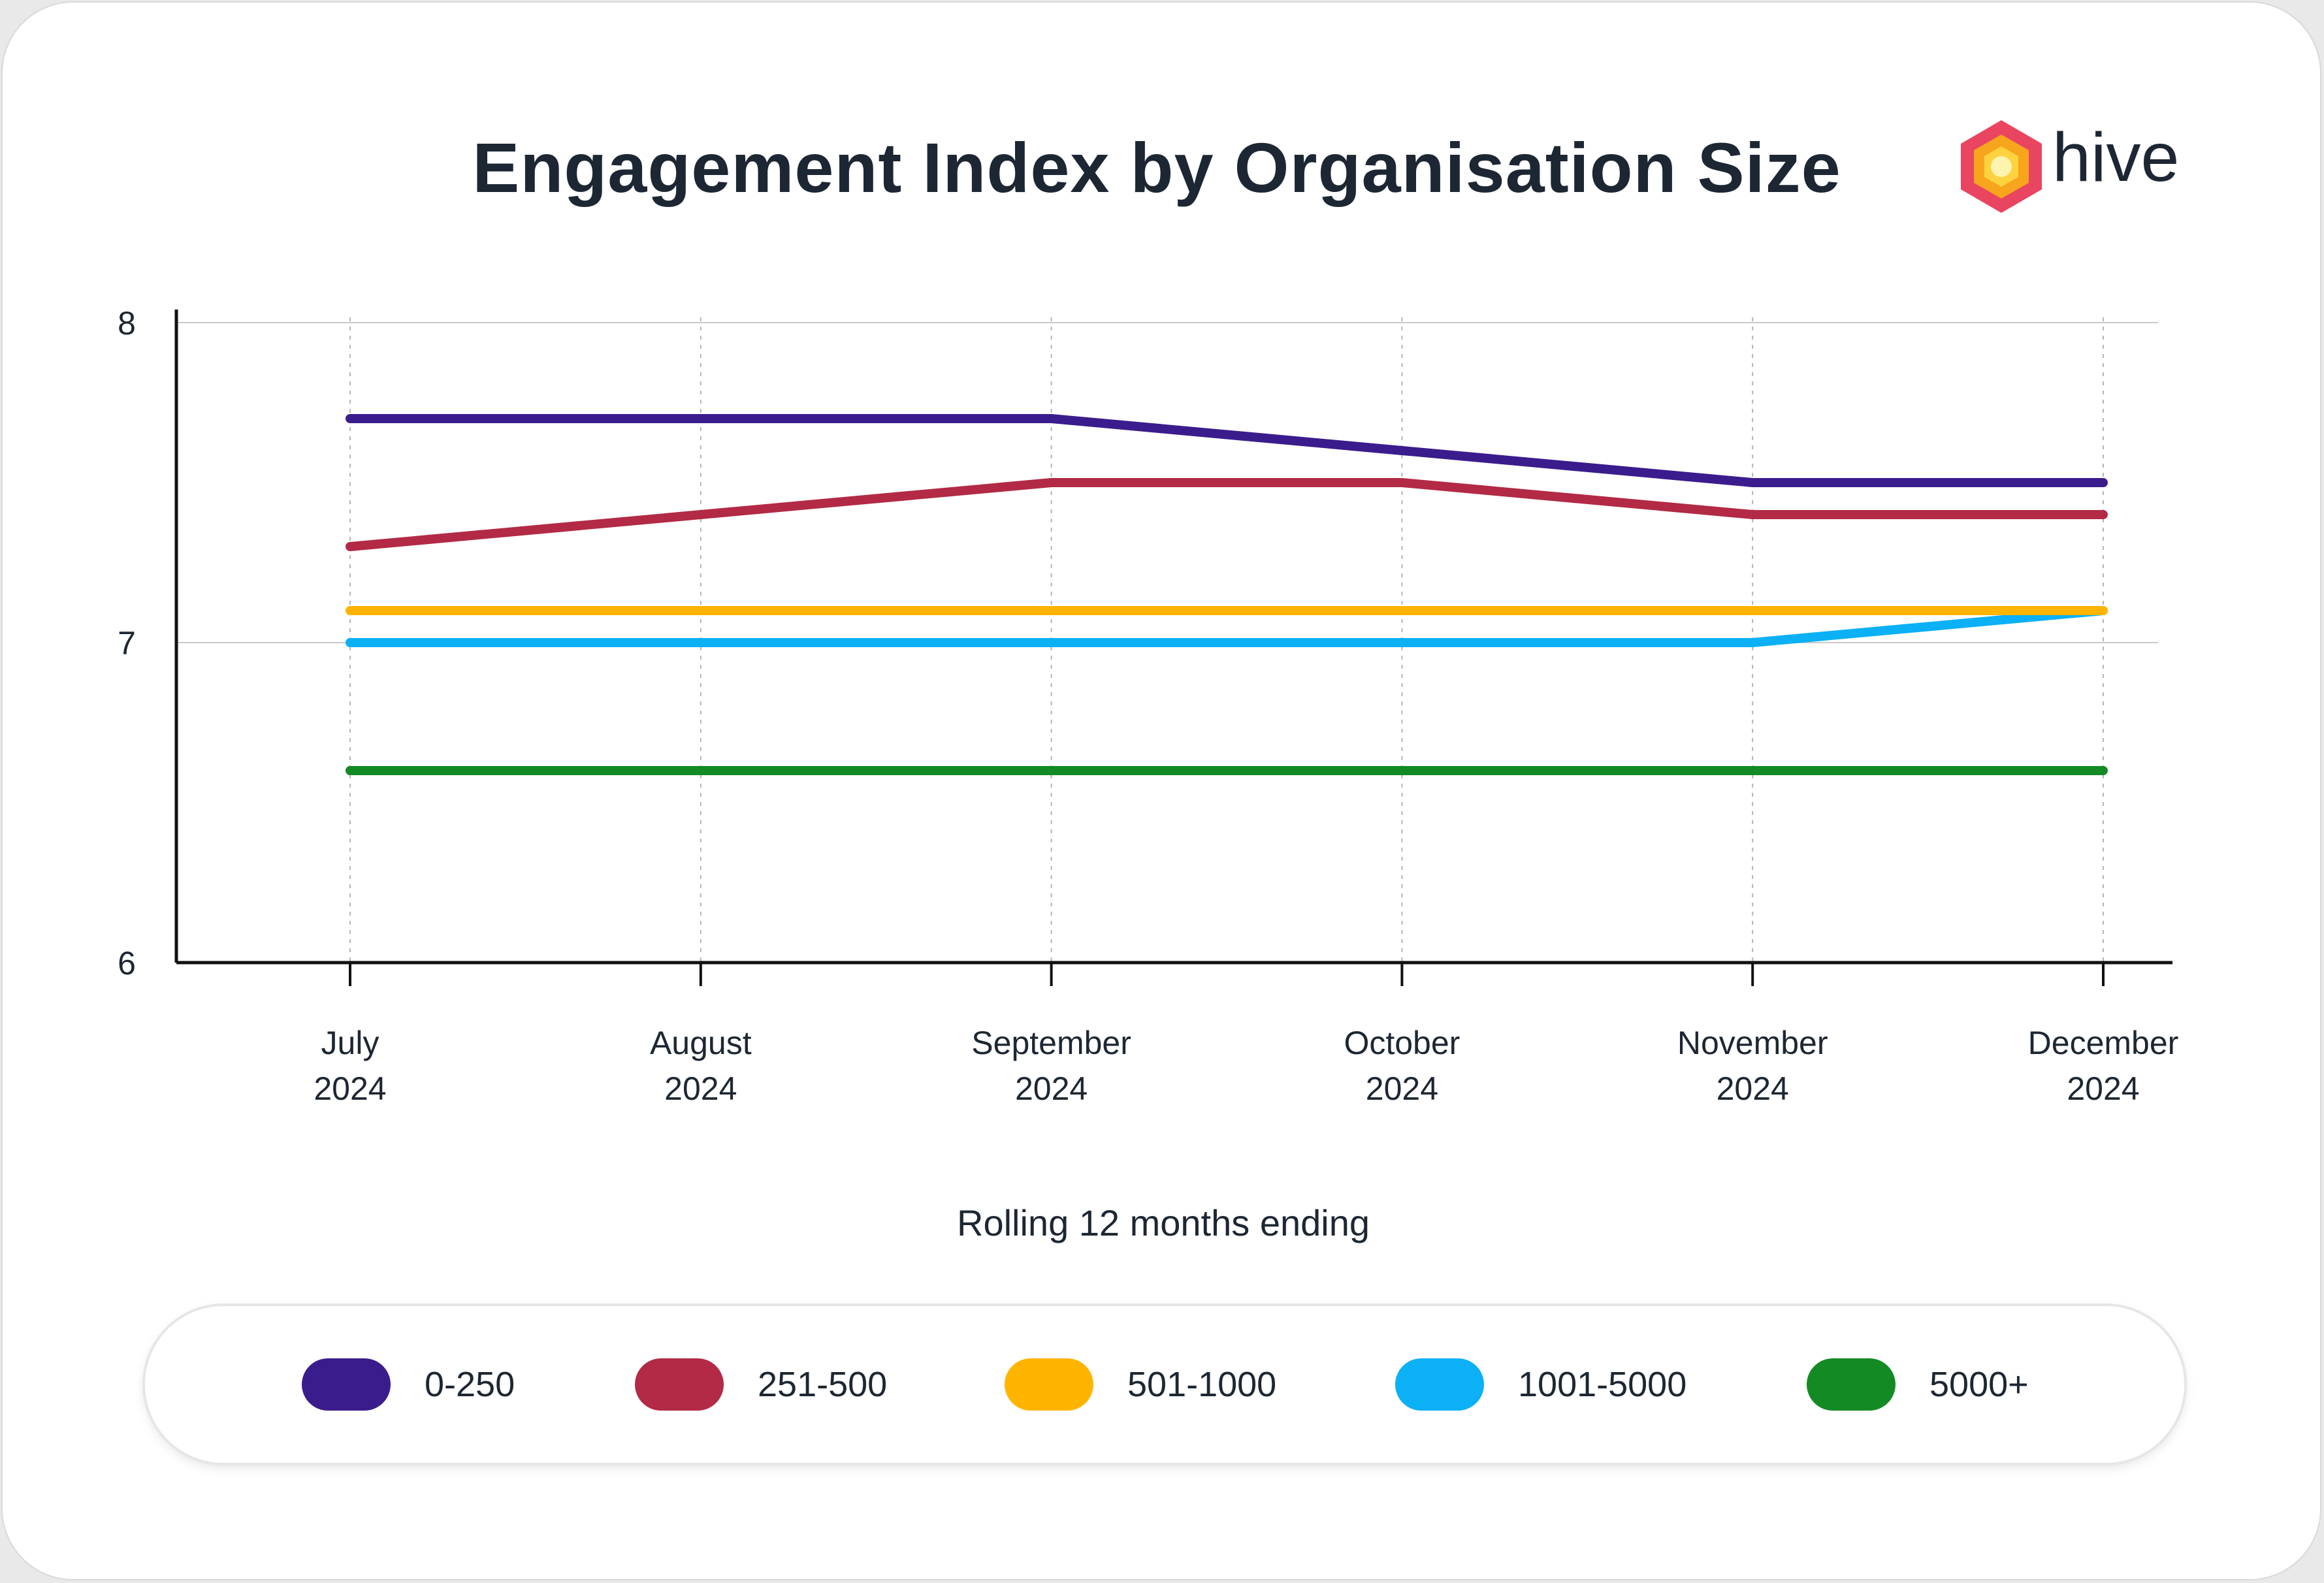 The image size is (2324, 1583). I want to click on legend-item: 0-250, so click(408, 1384).